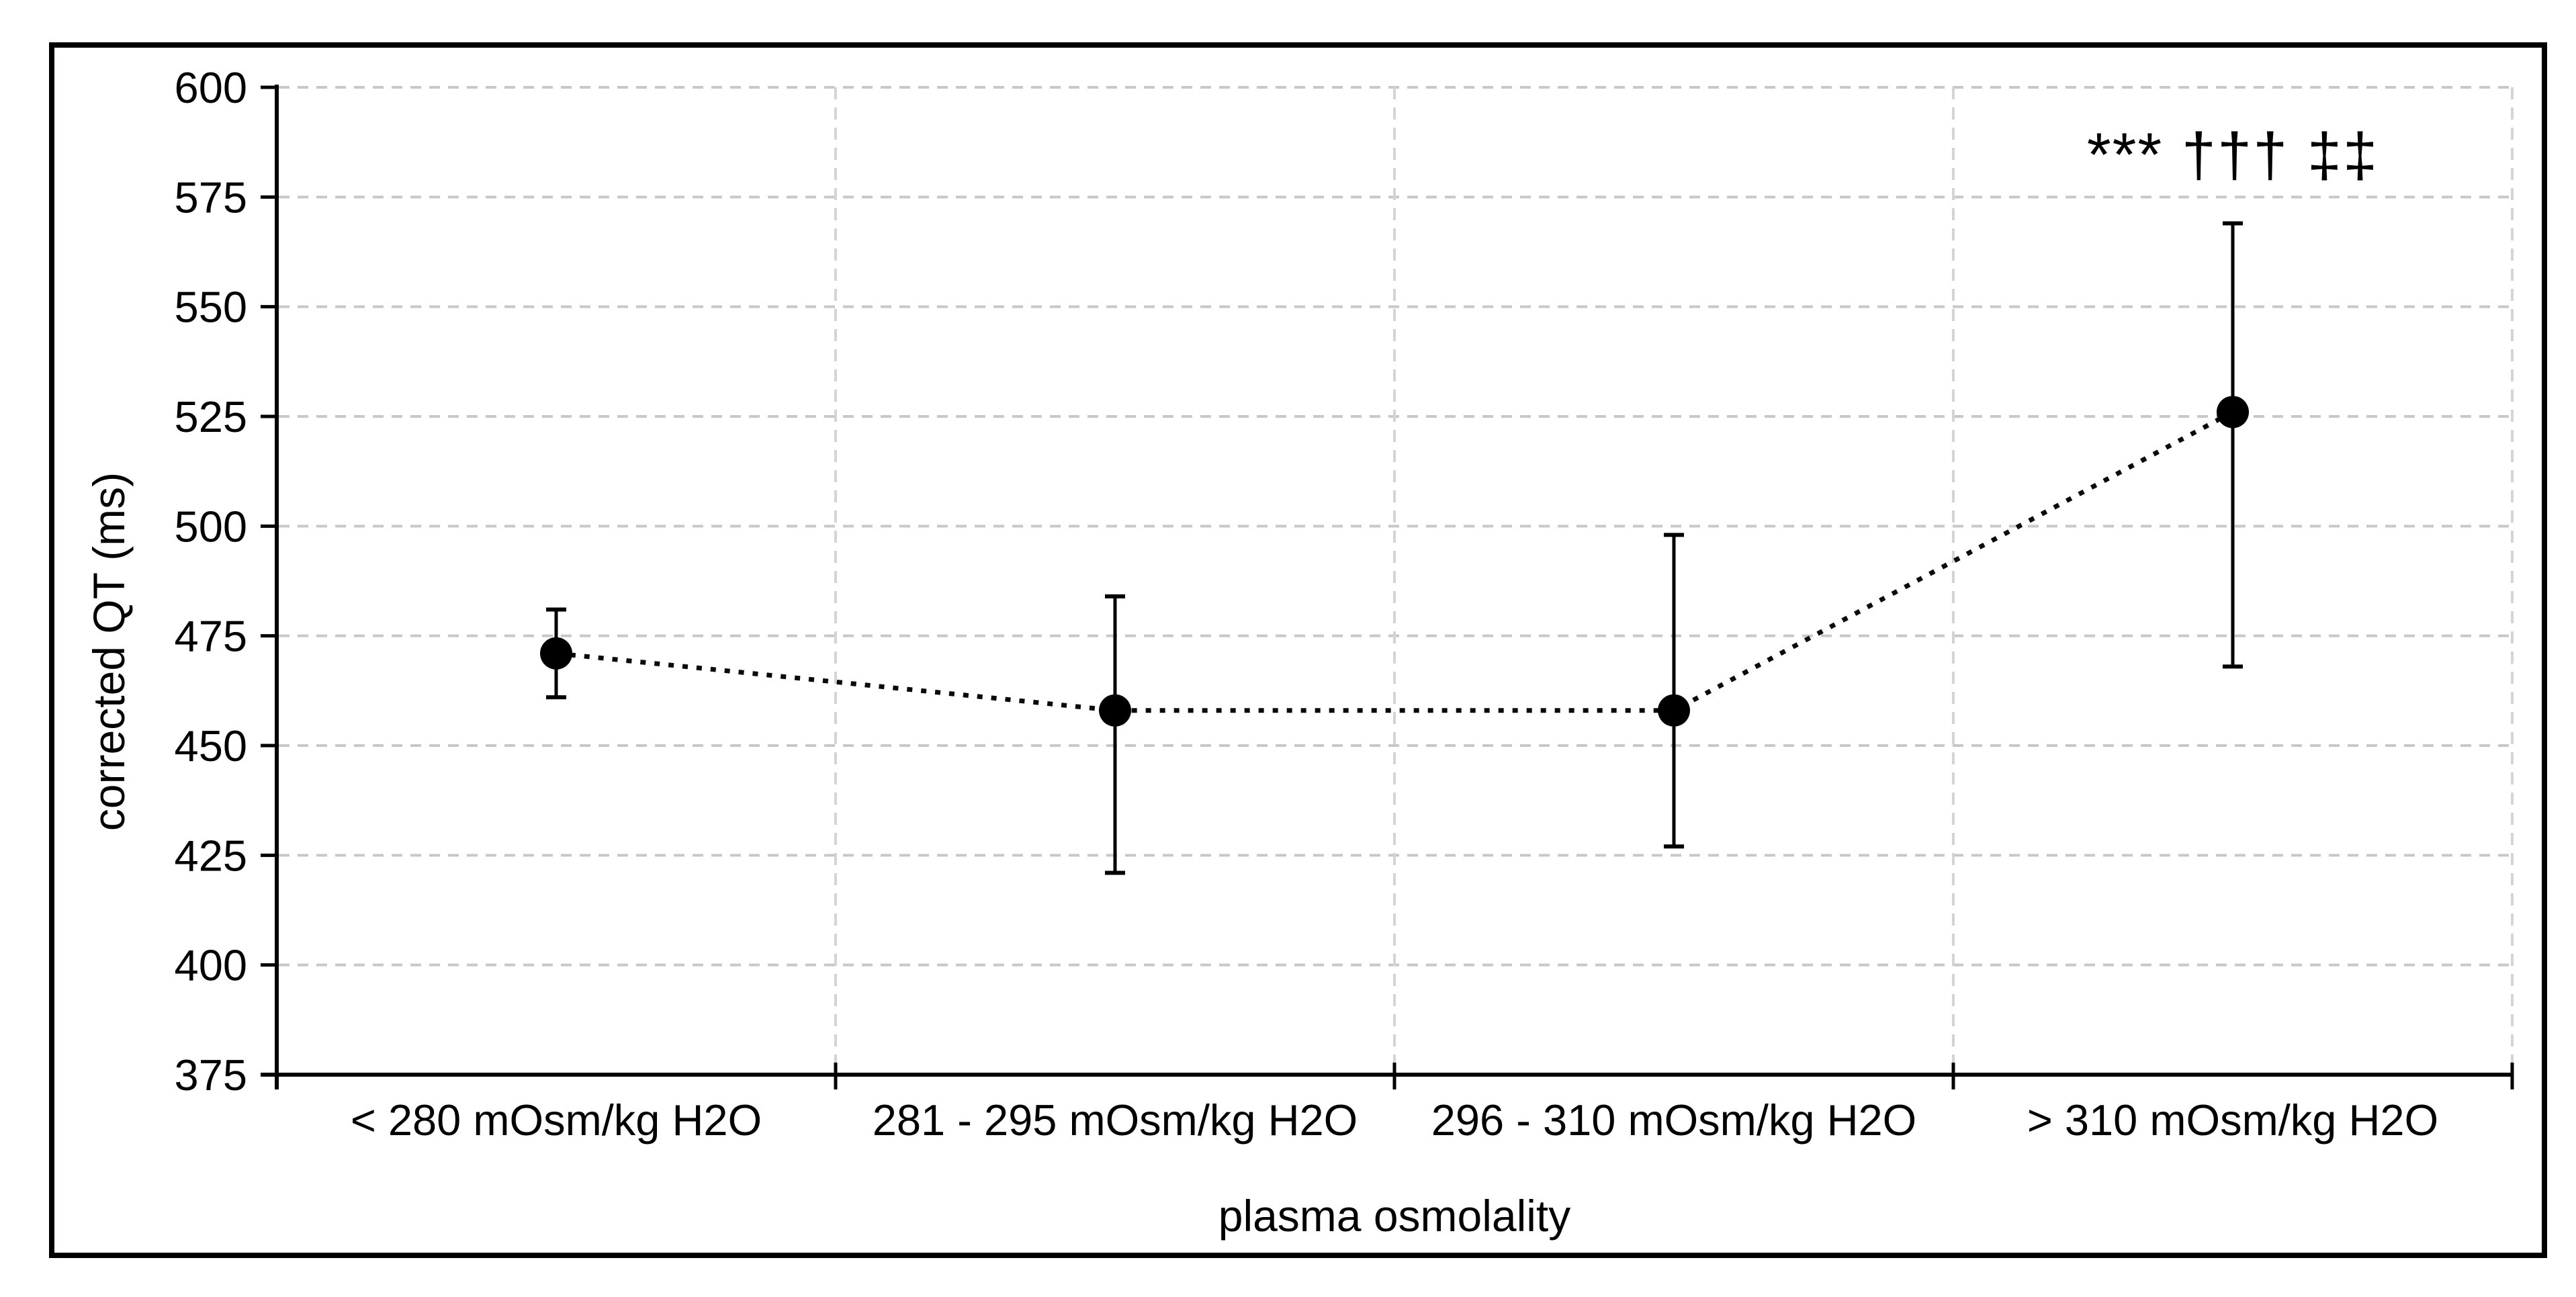 The image size is (2576, 1297). I want to click on y-tick-label-575: 575, so click(211, 197).